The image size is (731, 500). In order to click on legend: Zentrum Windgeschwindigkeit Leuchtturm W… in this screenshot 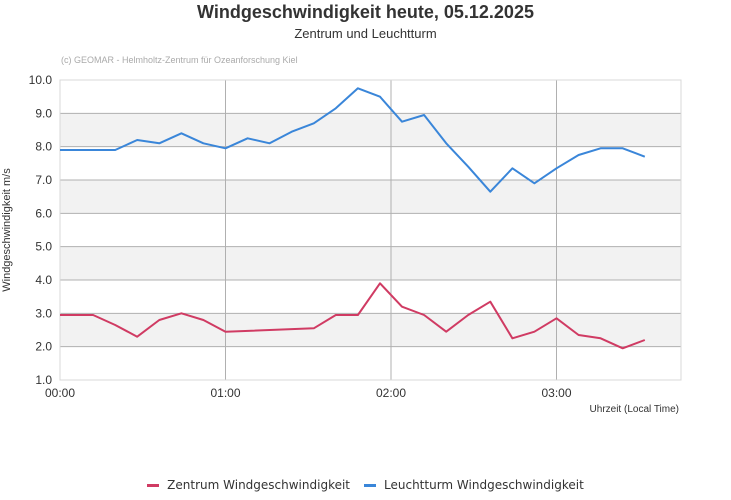, I will do `click(365, 485)`.